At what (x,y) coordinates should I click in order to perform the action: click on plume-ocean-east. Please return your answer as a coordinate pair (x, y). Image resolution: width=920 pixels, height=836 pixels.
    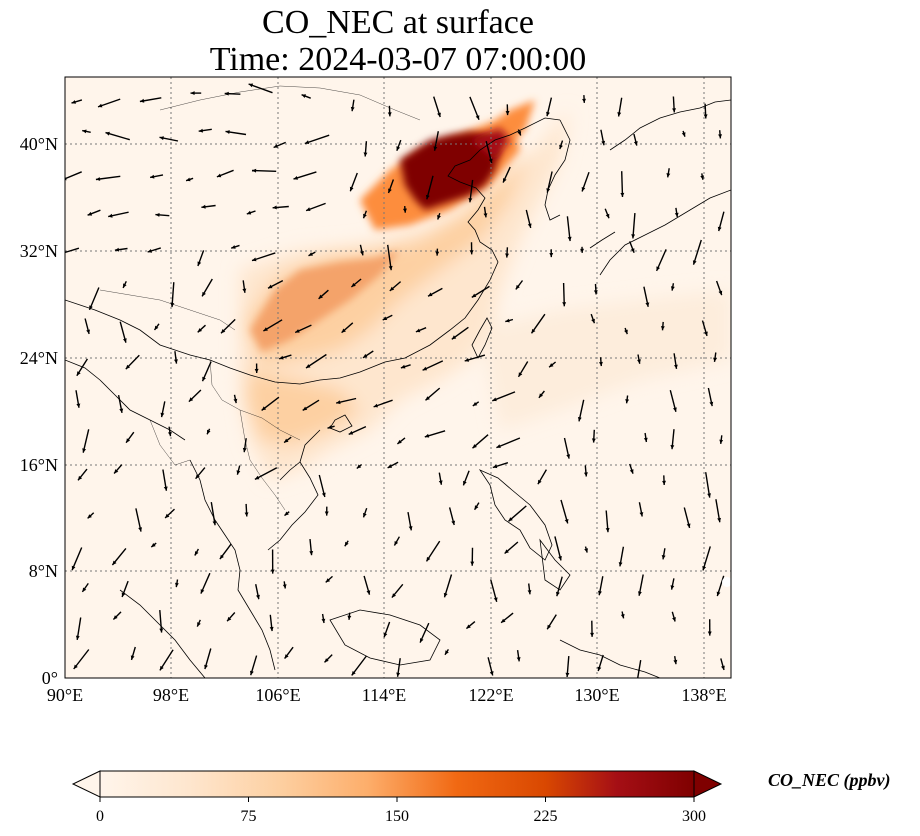
    Looking at the image, I should click on (605, 360).